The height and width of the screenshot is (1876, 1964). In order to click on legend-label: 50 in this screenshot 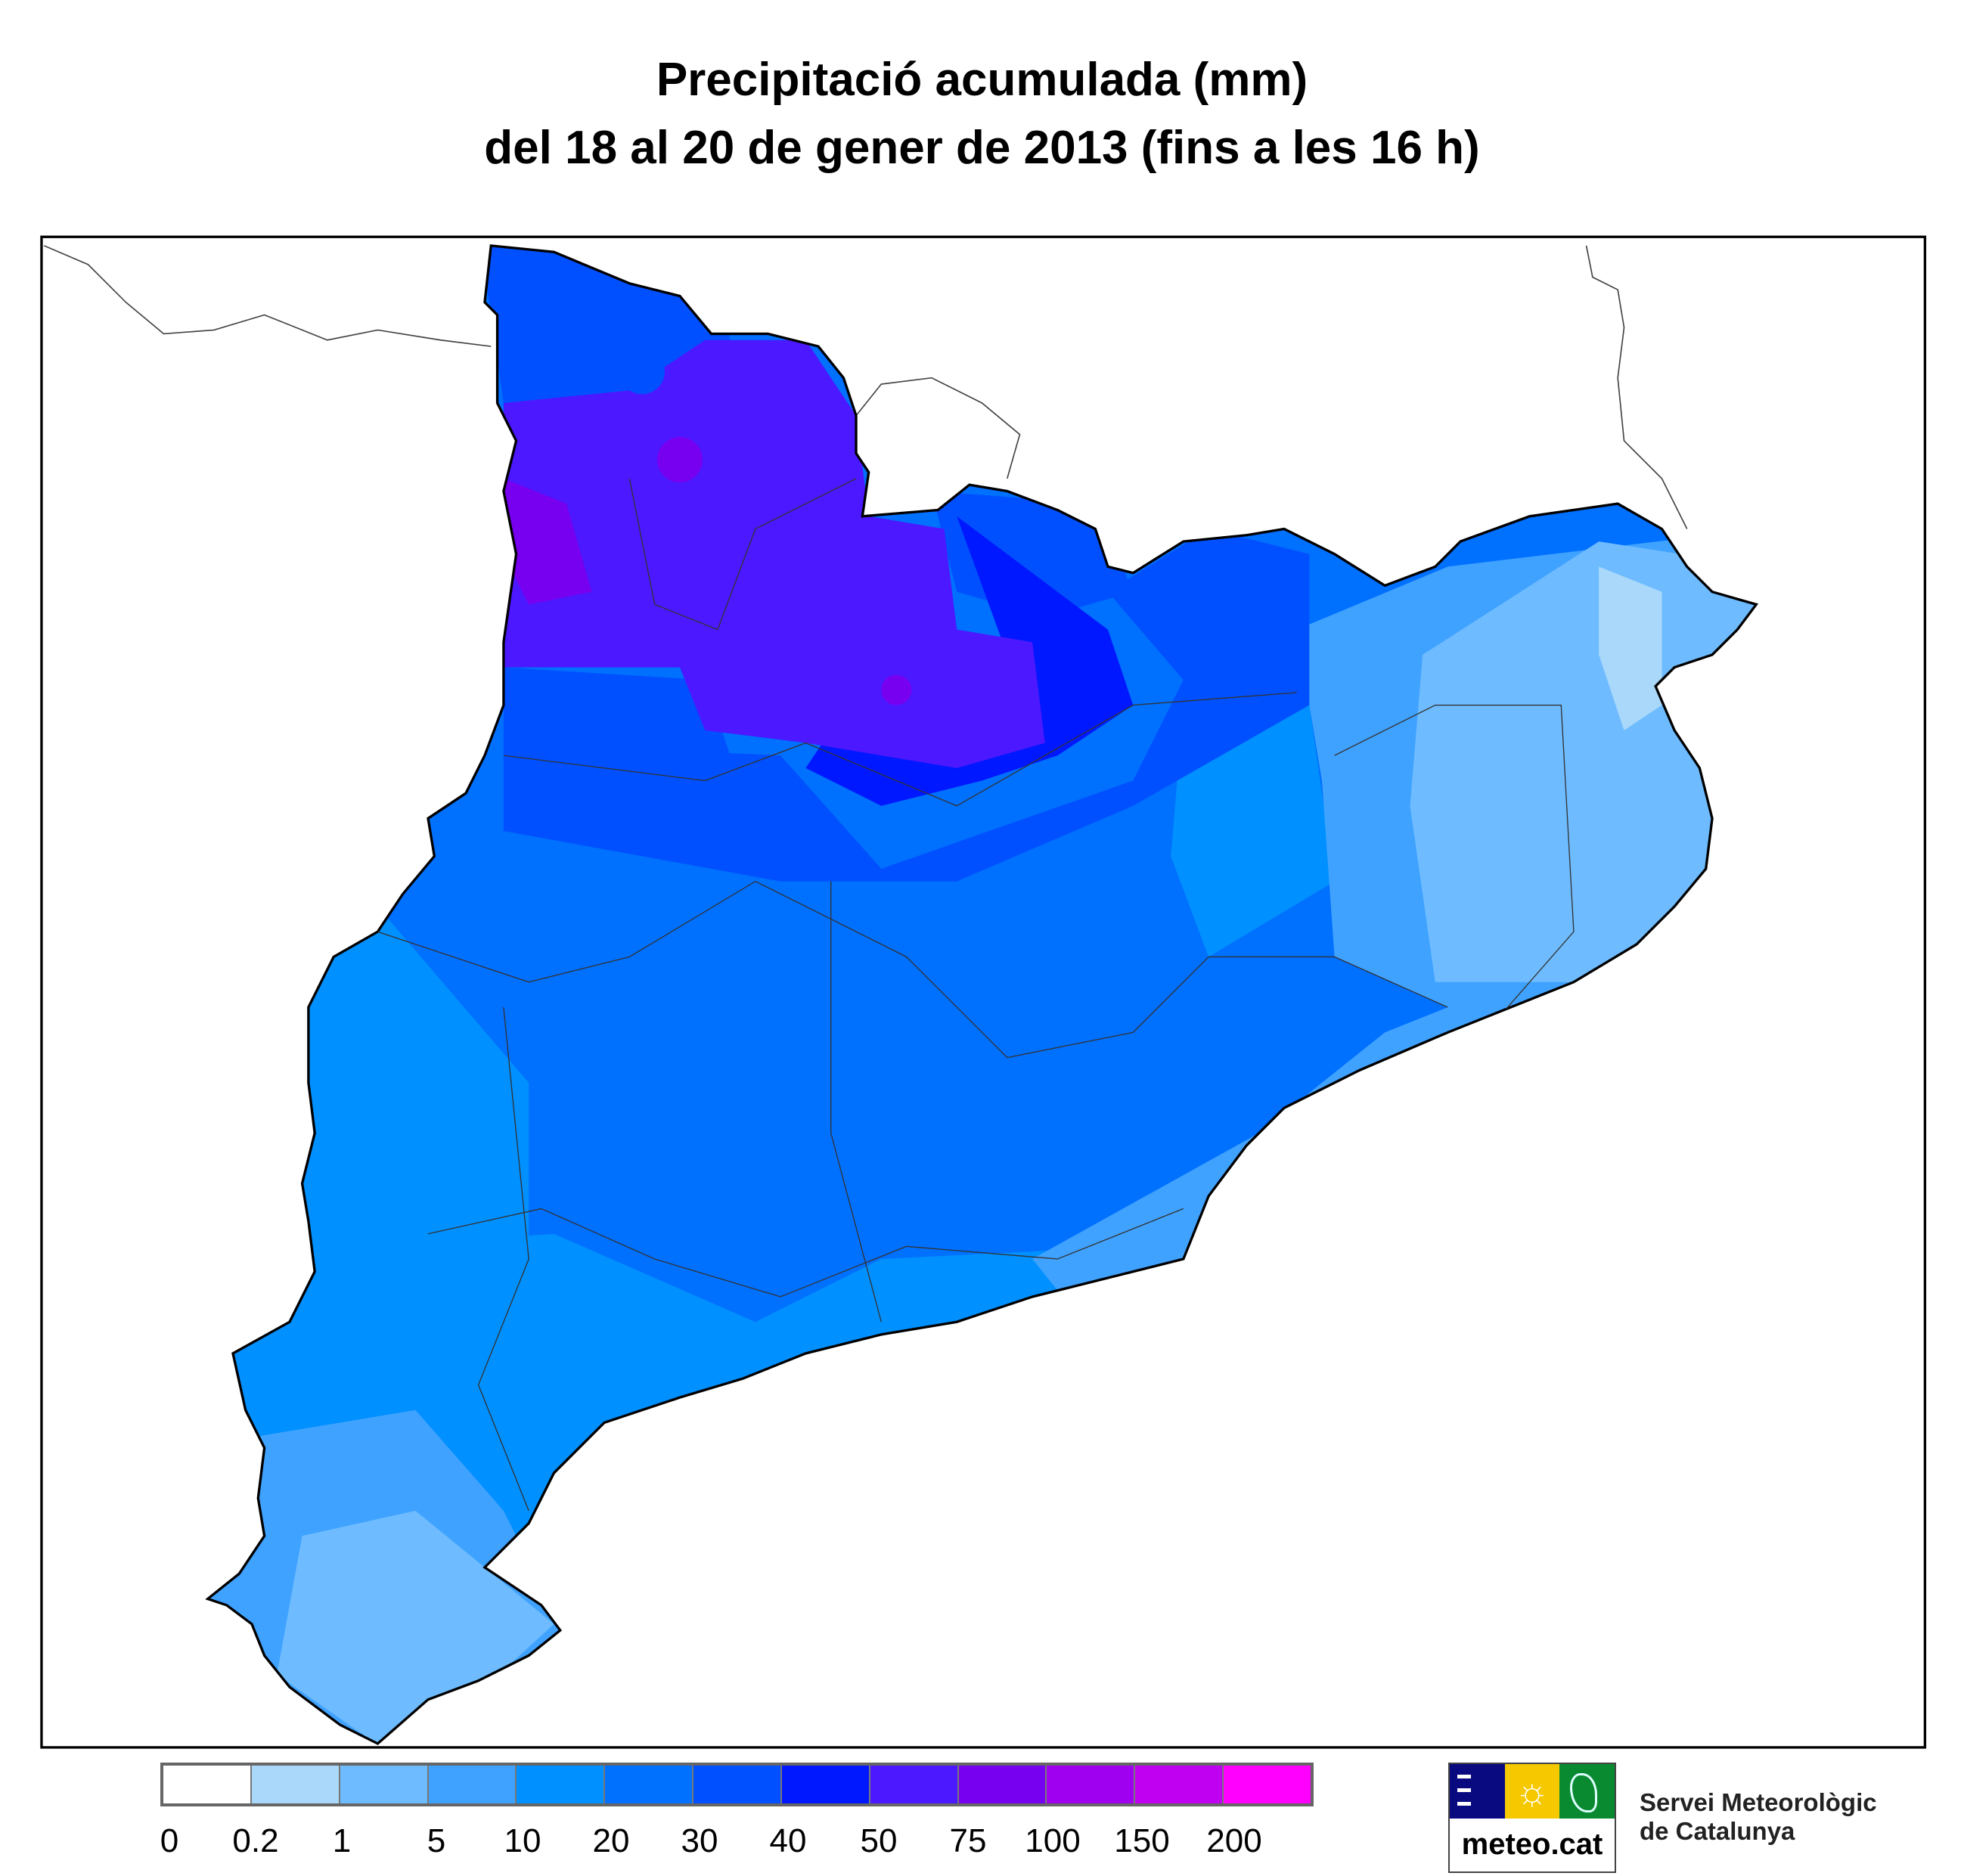, I will do `click(879, 1840)`.